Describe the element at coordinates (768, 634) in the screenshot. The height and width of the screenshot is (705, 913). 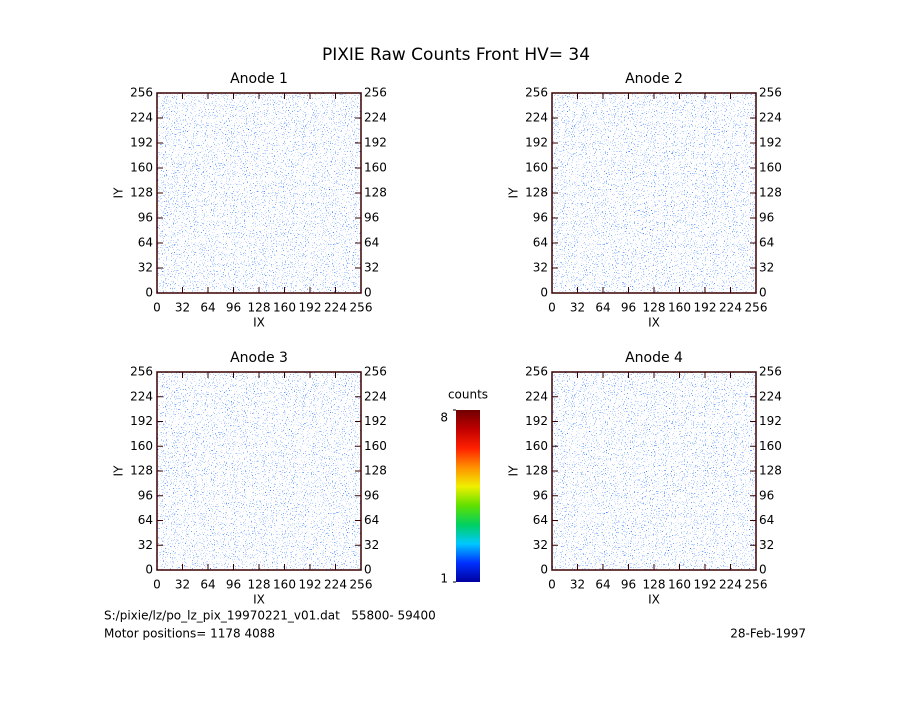
I see `date: 28-Feb-1997` at that location.